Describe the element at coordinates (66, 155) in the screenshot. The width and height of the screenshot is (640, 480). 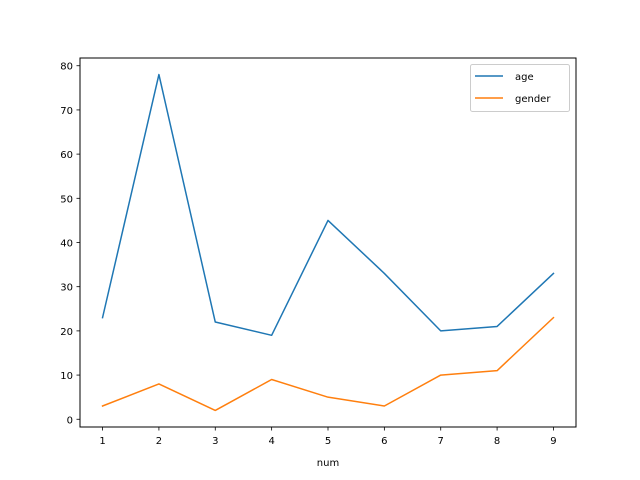
I see `y-tick-label: 60` at that location.